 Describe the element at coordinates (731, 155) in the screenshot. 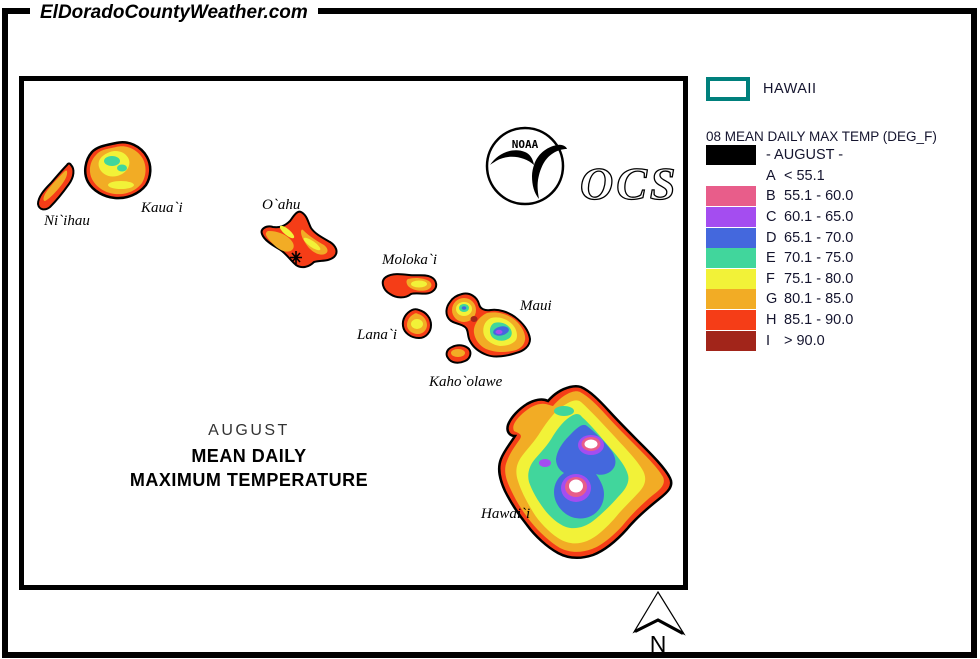

I see `legend-swatch-black` at that location.